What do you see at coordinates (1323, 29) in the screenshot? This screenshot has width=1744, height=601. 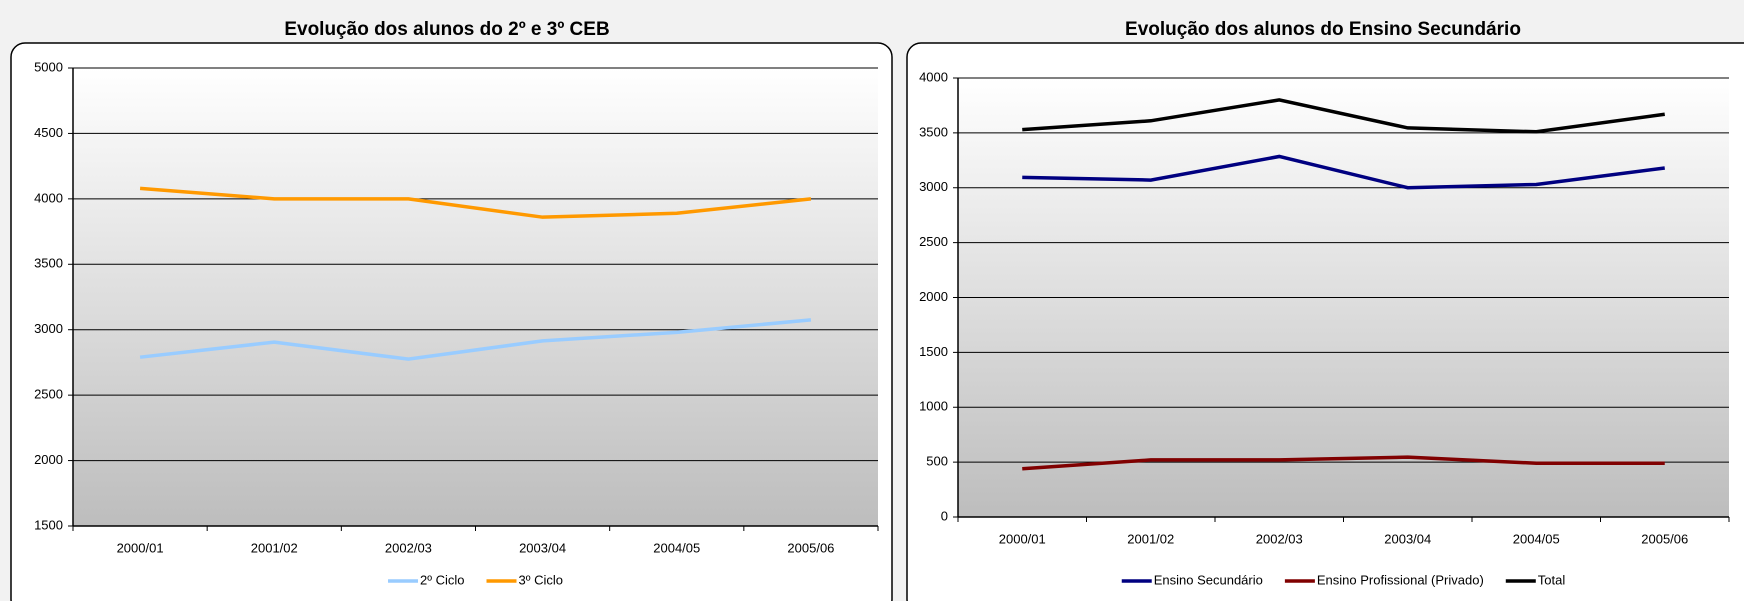 I see `chart-title: Evolução dos alunos do Ensino Secundário` at bounding box center [1323, 29].